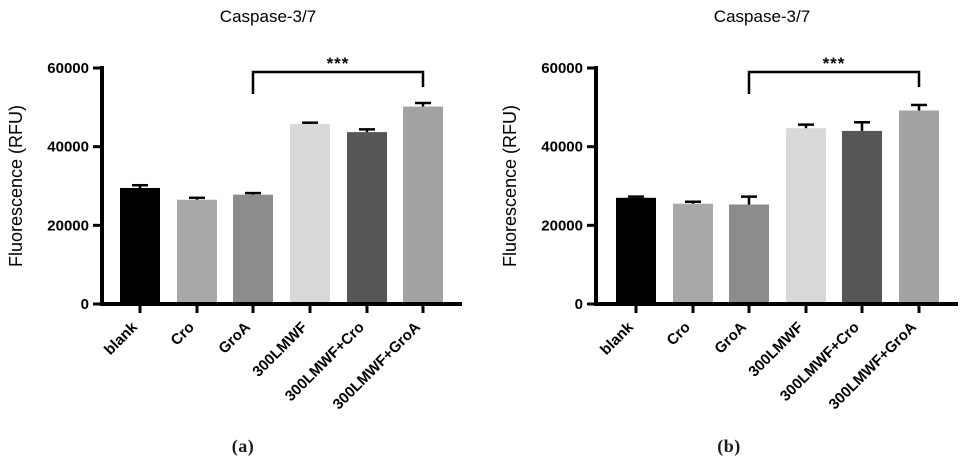 This screenshot has width=973, height=468. What do you see at coordinates (729, 446) in the screenshot?
I see `panel-b-caption: (b)` at bounding box center [729, 446].